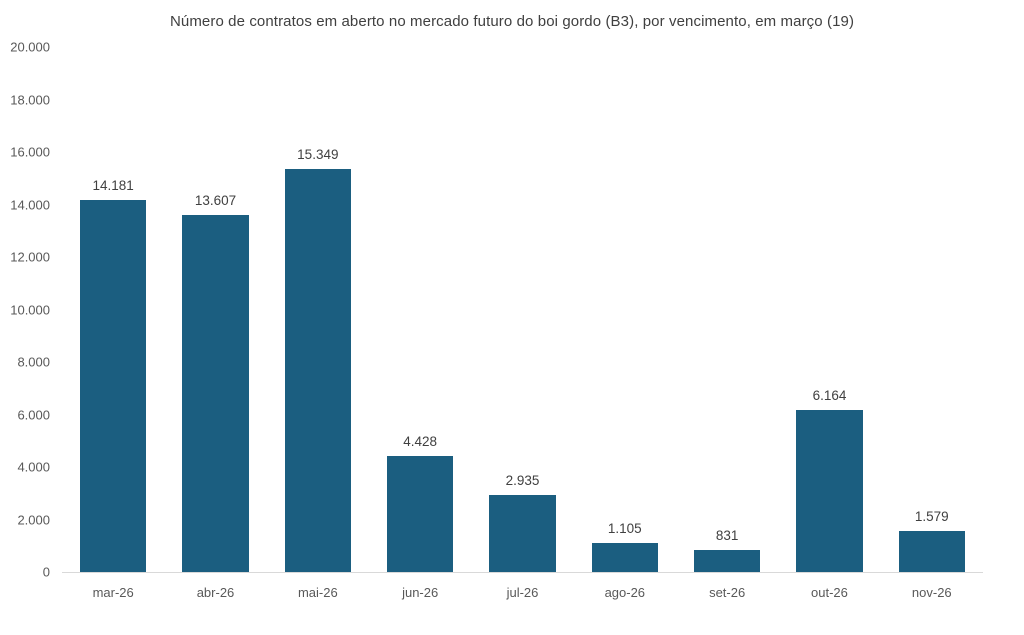  Describe the element at coordinates (829, 323) in the screenshot. I see `bar-column: 6.164 out-26` at that location.